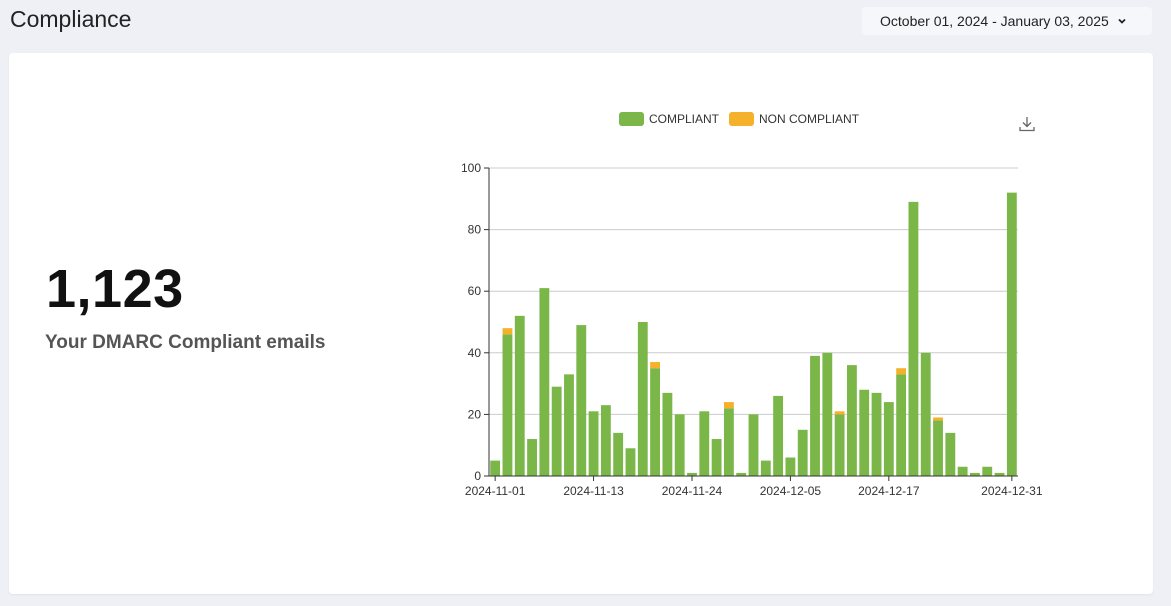 The image size is (1171, 606). Describe the element at coordinates (475, 414) in the screenshot. I see `y-tick-label: 20` at that location.